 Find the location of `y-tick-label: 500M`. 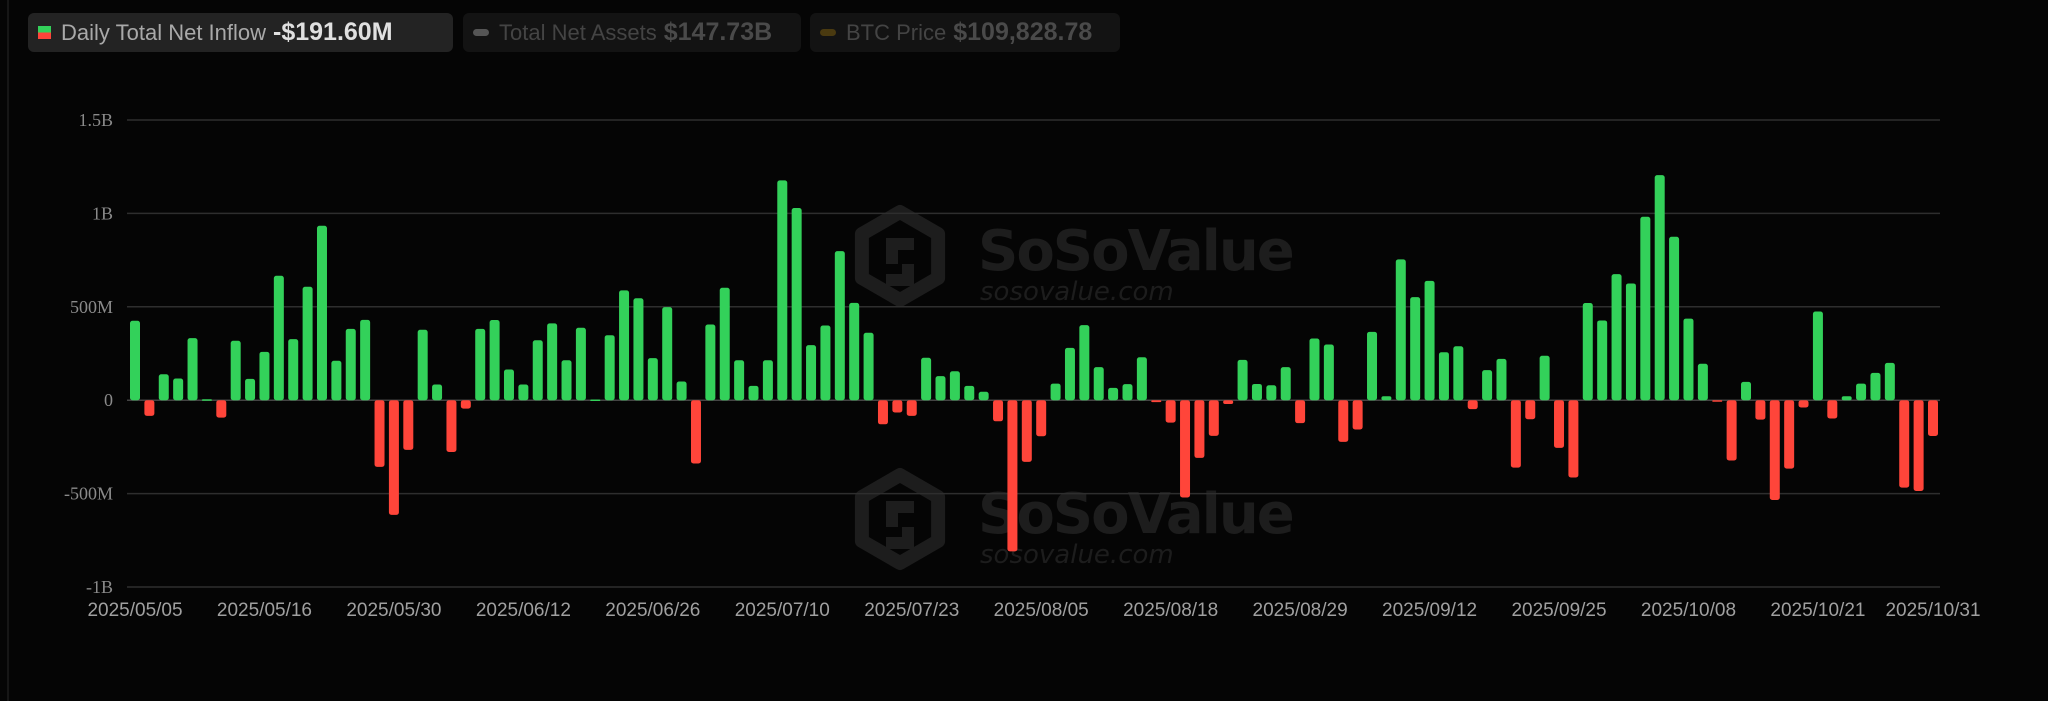

y-tick-label: 500M is located at coordinates (91, 307).